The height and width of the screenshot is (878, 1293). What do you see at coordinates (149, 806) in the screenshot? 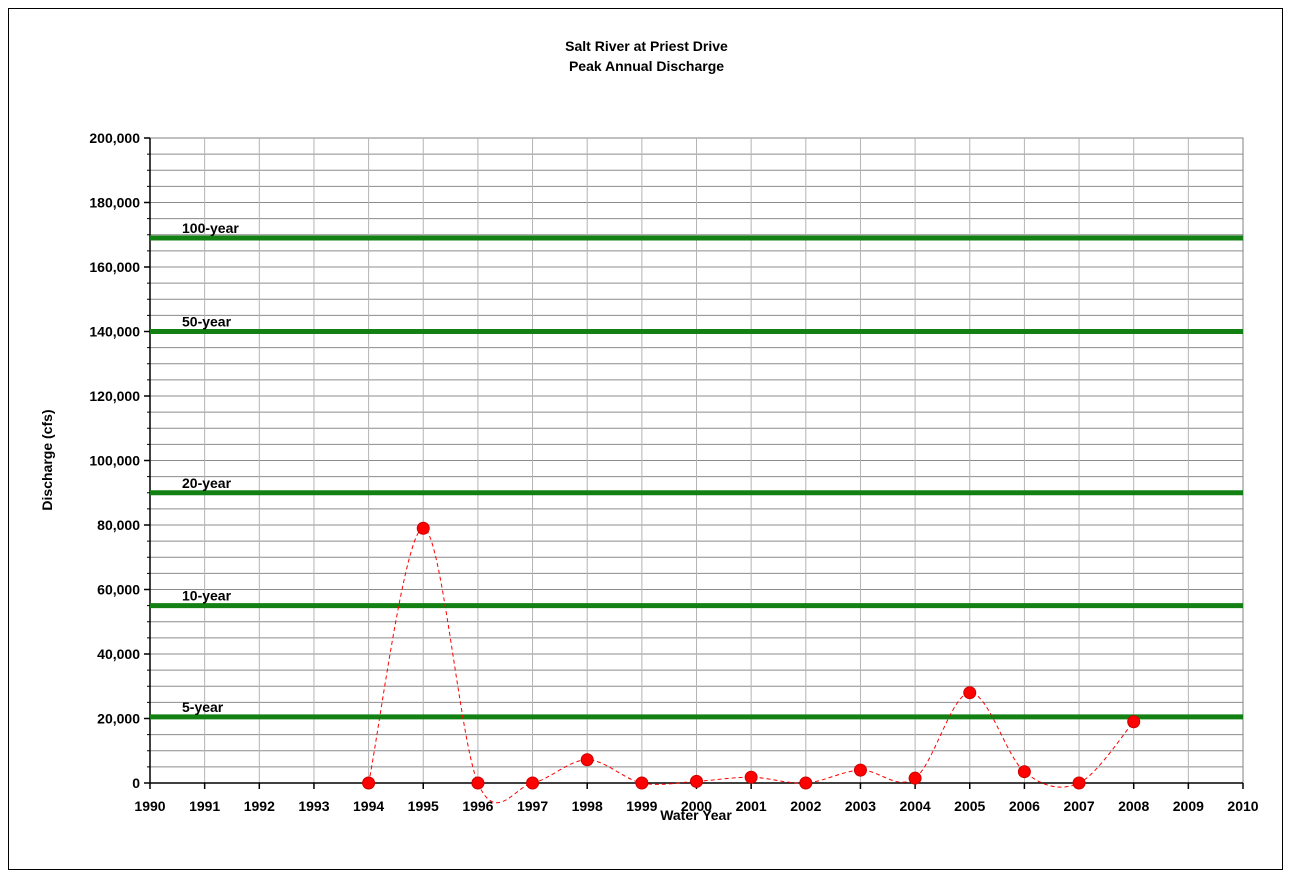
I see `x-tick-label: 1990` at bounding box center [149, 806].